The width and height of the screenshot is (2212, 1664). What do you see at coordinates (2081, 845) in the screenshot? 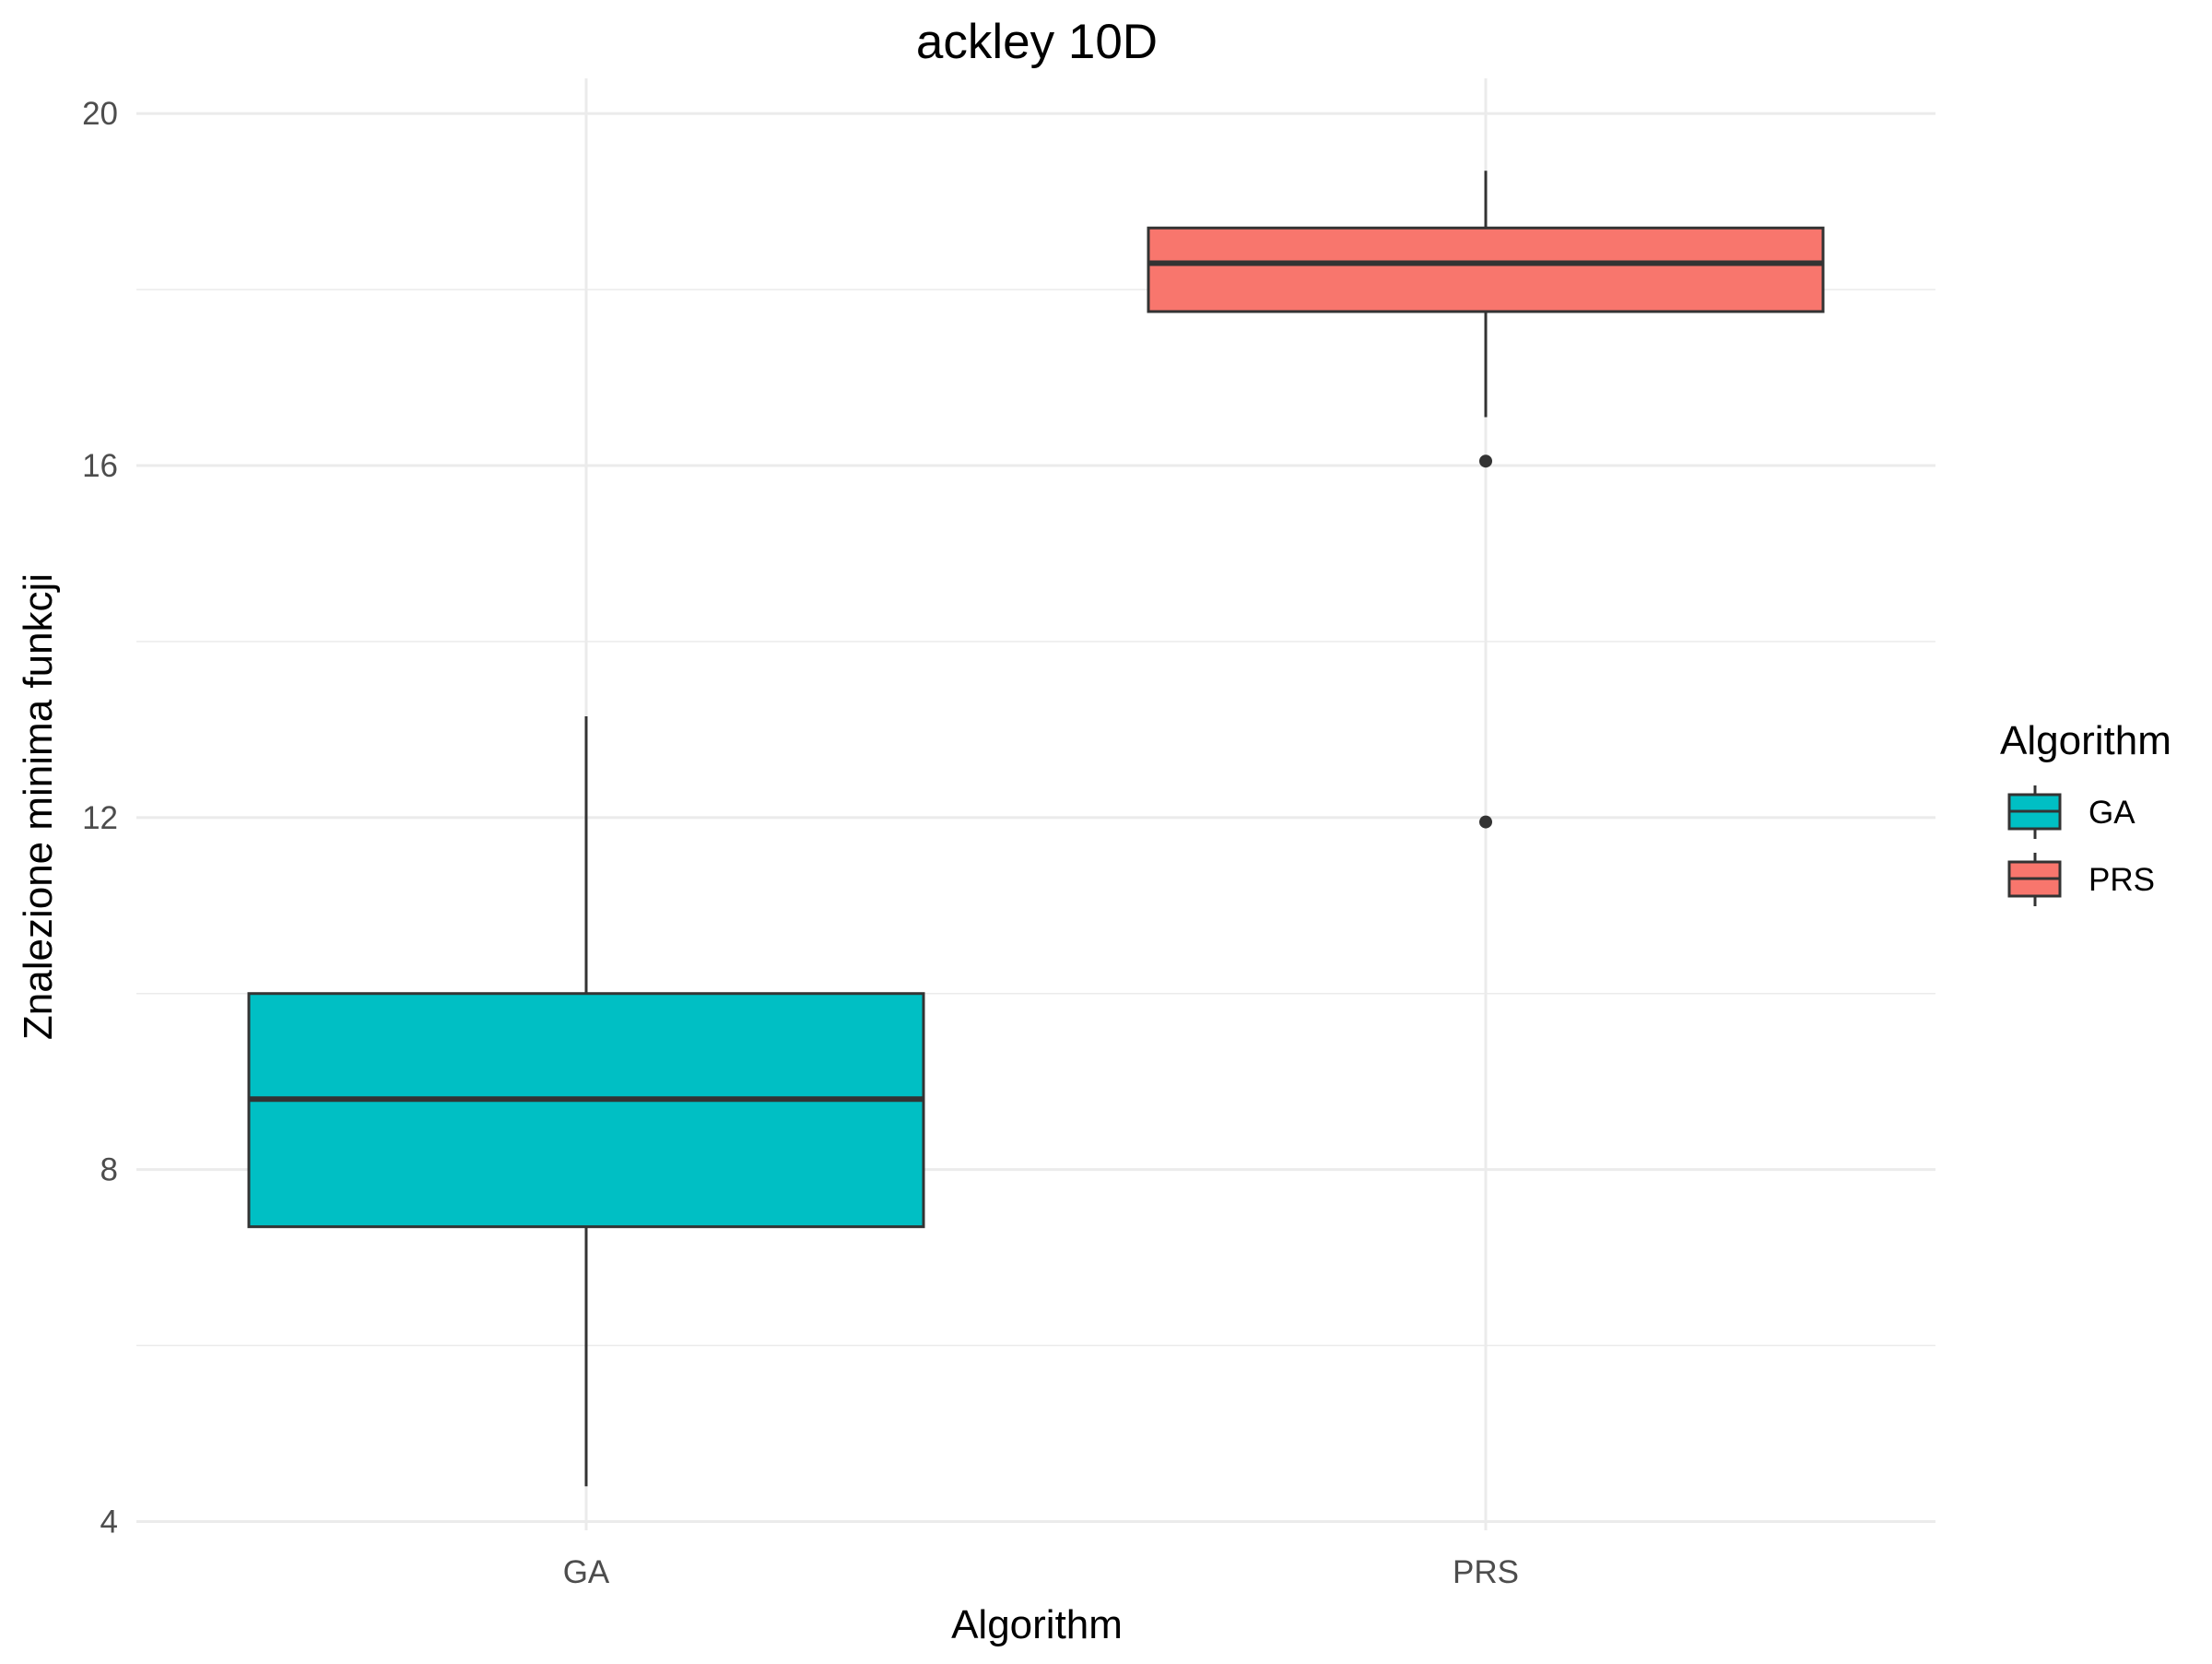
I see `legend-entries: GA PRS` at bounding box center [2081, 845].